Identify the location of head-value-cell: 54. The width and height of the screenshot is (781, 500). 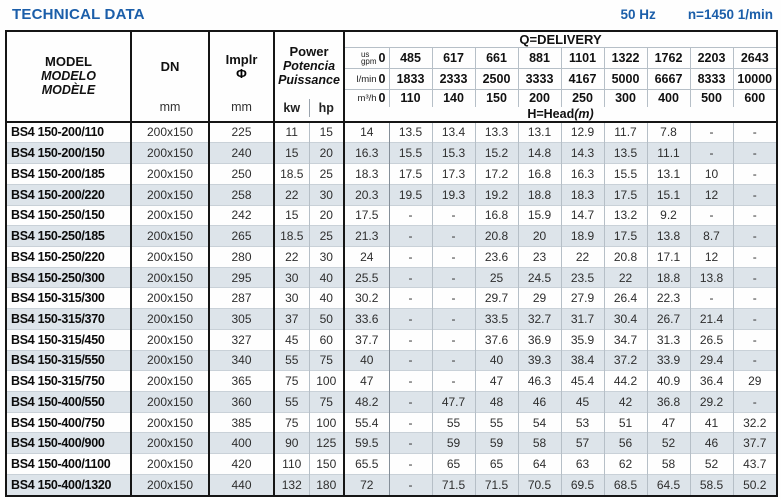
(540, 422).